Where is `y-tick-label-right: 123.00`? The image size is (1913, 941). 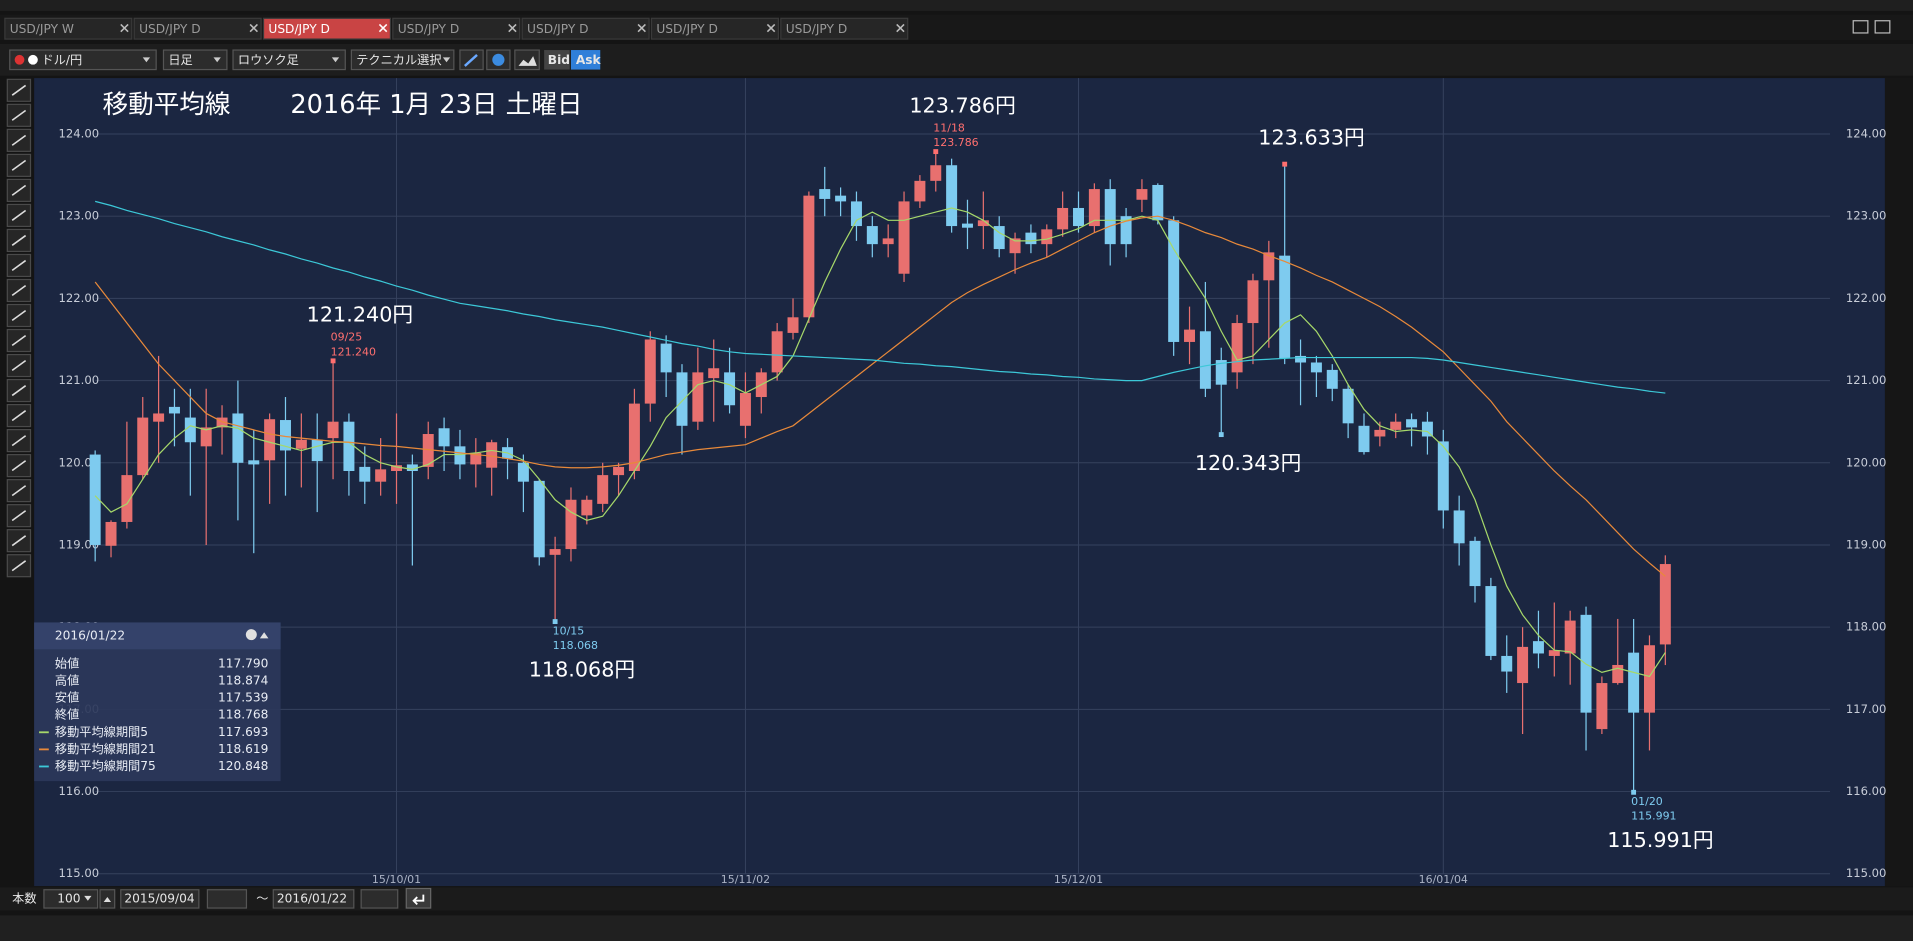 y-tick-label-right: 123.00 is located at coordinates (1866, 216).